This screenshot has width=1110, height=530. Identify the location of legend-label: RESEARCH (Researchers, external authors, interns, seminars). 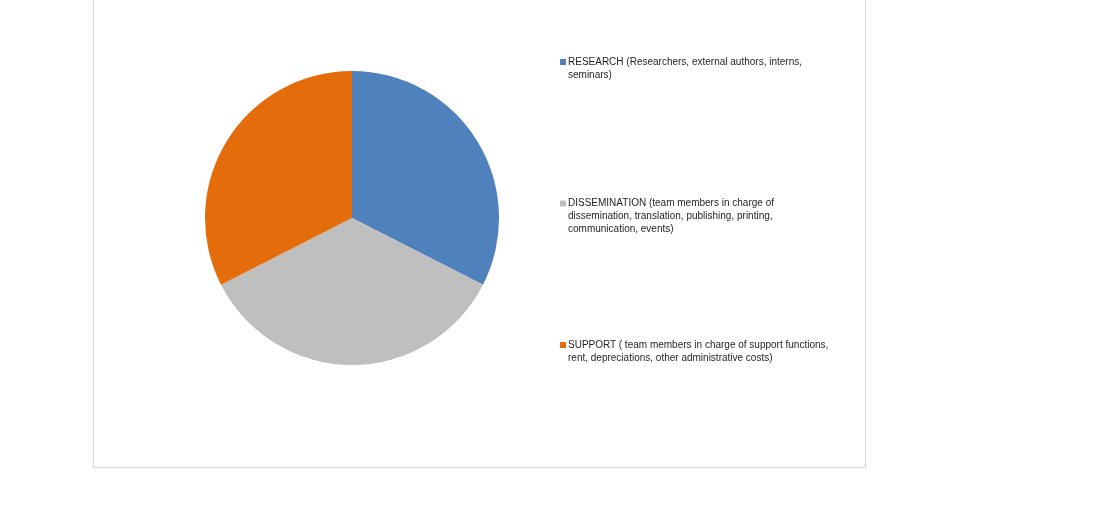
(685, 67).